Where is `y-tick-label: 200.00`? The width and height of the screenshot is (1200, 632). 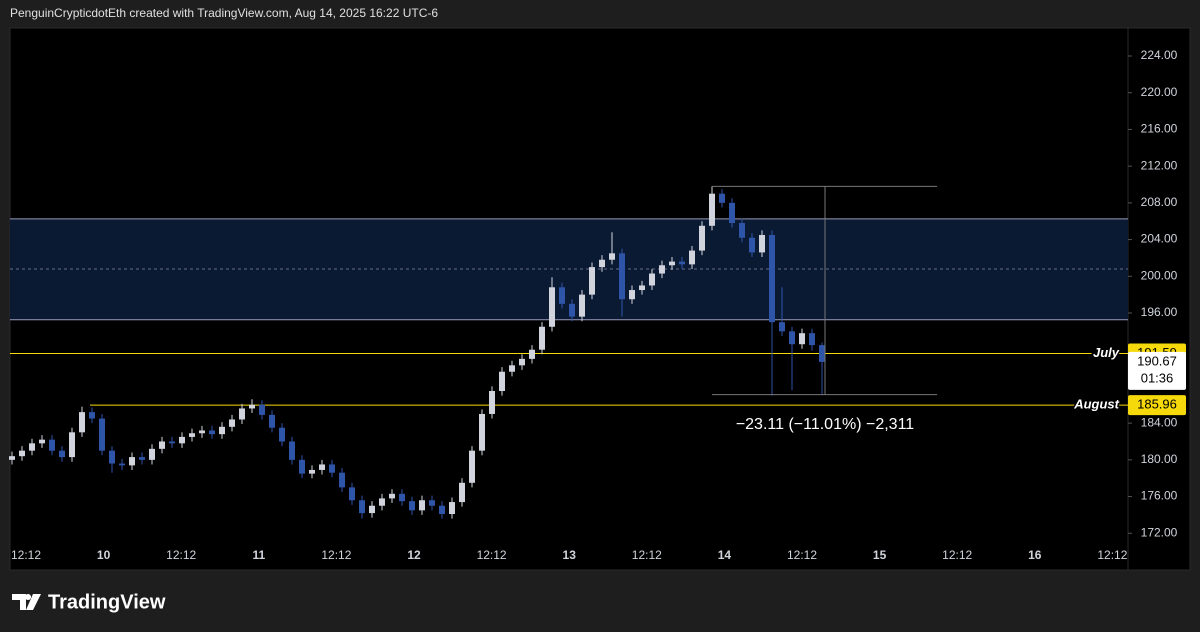 y-tick-label: 200.00 is located at coordinates (1159, 275).